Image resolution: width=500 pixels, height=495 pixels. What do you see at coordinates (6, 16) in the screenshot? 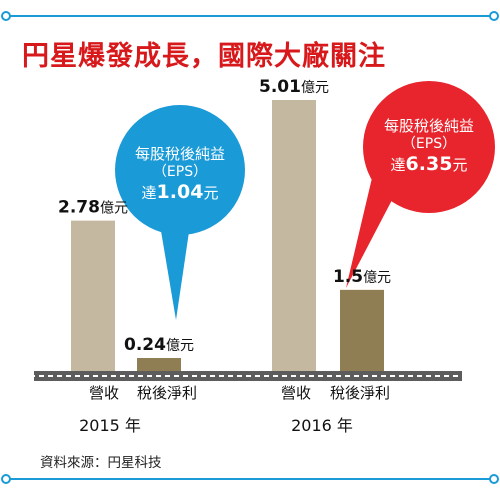
I see `top-rule-left-dot` at bounding box center [6, 16].